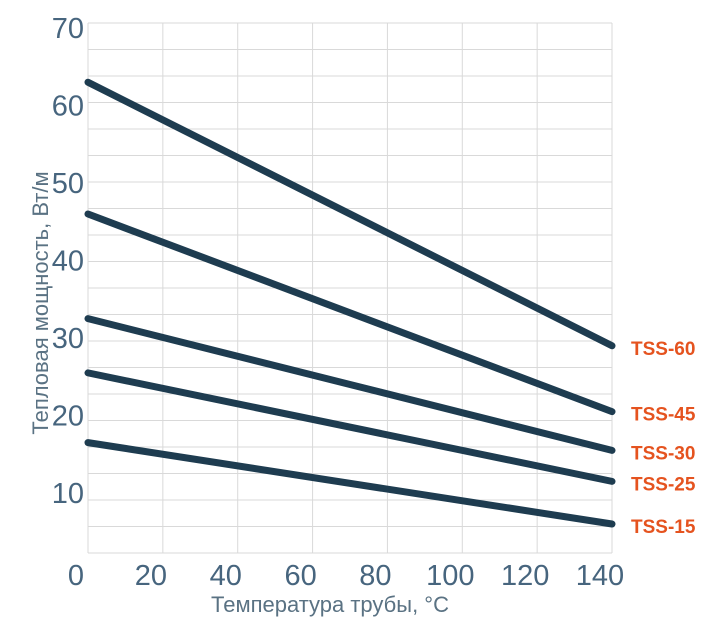 The width and height of the screenshot is (711, 630). What do you see at coordinates (663, 484) in the screenshot?
I see `series-label-tss-25: TSS-25` at bounding box center [663, 484].